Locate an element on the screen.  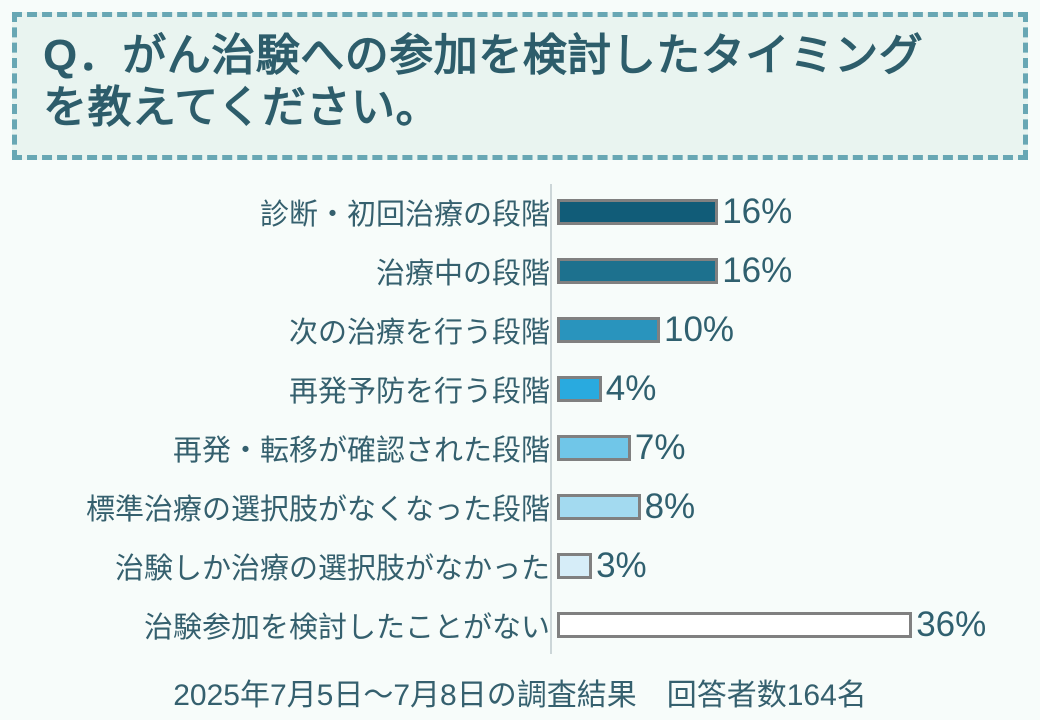
survey-footnote: 2025年7月5日～7月8日の調査結果 回答者数164名 is located at coordinates (520, 695).